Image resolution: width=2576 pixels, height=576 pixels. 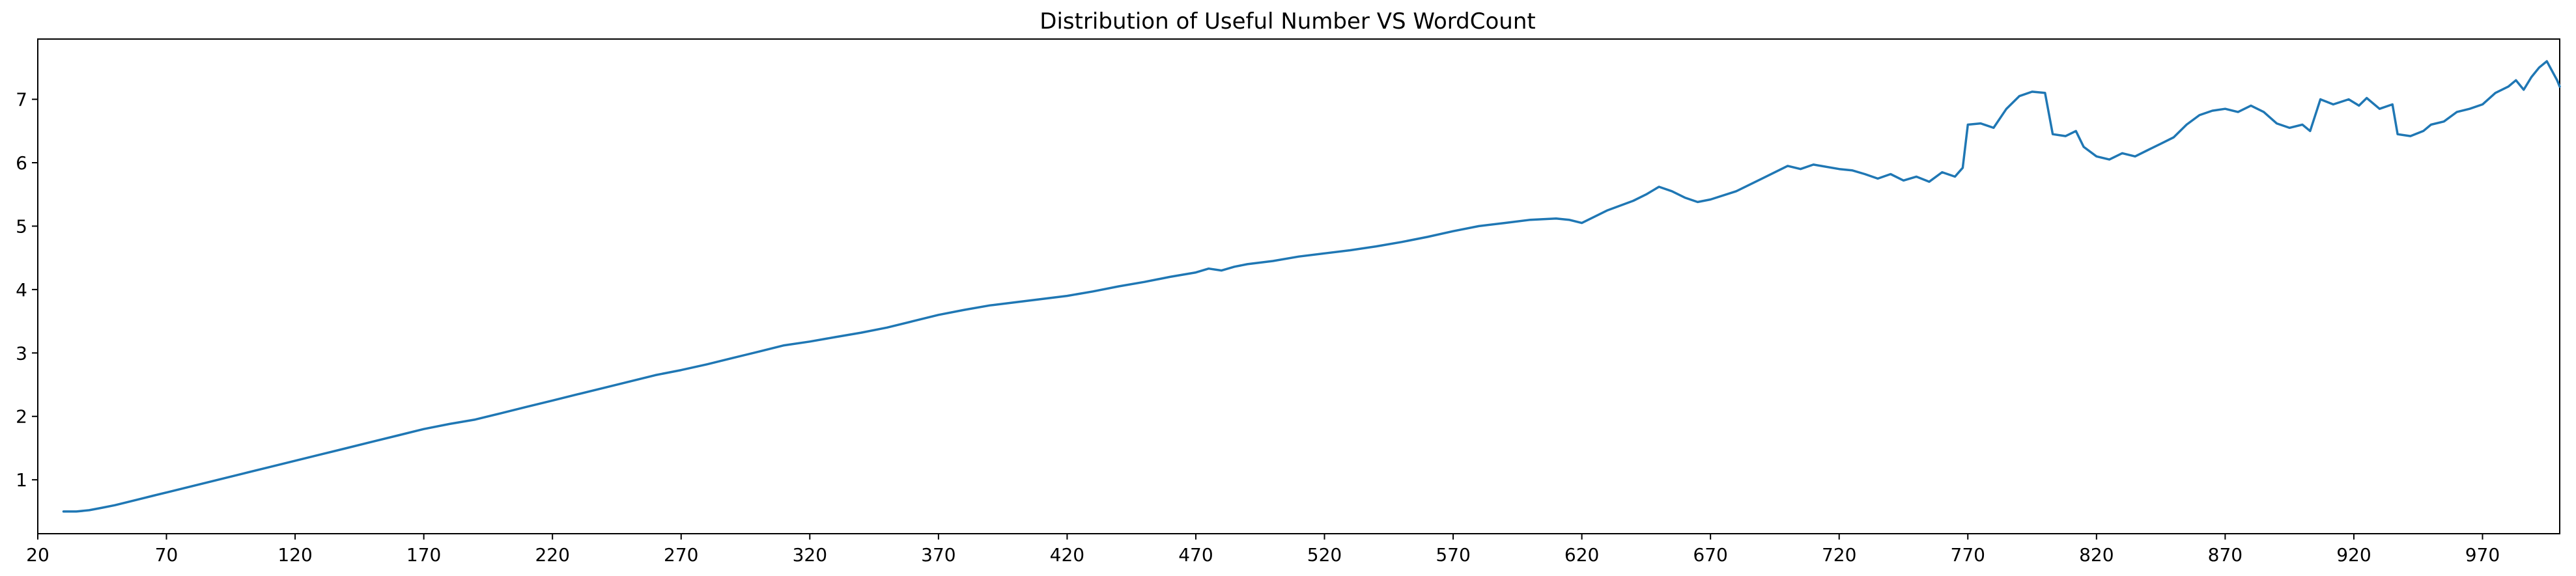 I want to click on x-tick-label: 70, so click(x=166, y=555).